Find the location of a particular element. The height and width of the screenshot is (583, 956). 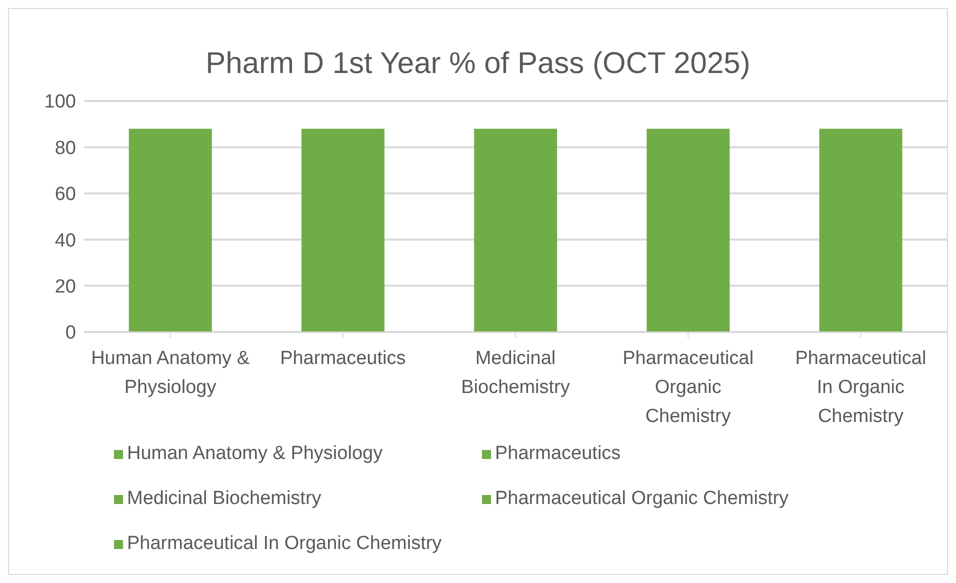

y-tick-label: 80 is located at coordinates (65, 148).